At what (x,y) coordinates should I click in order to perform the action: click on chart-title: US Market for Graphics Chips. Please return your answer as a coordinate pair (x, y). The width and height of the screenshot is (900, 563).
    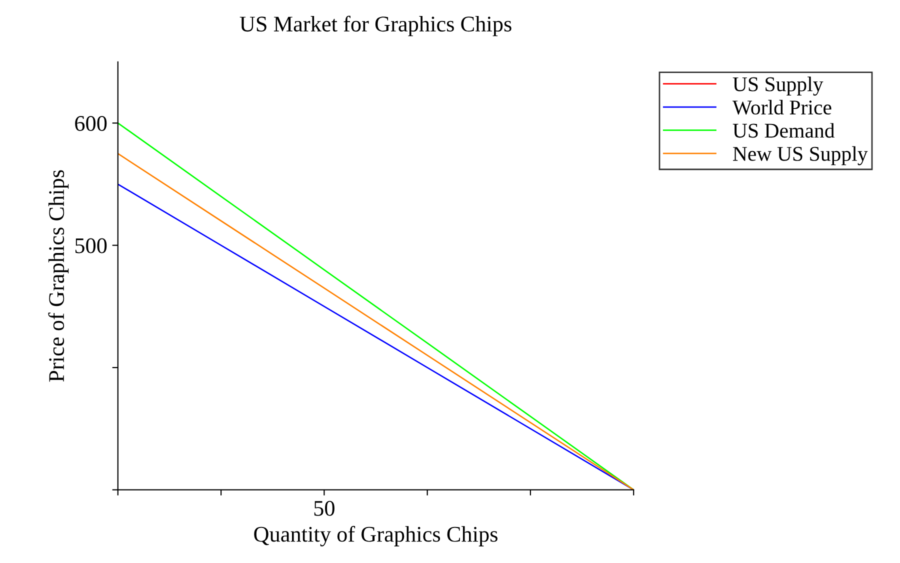
    Looking at the image, I should click on (376, 26).